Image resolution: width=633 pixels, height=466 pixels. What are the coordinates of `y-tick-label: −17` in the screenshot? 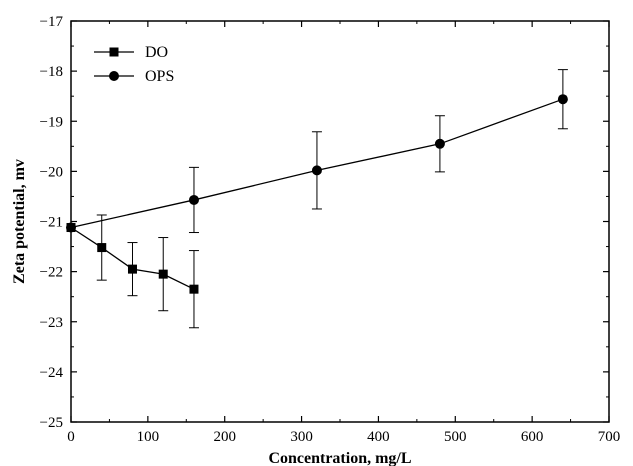 It's located at (52, 22).